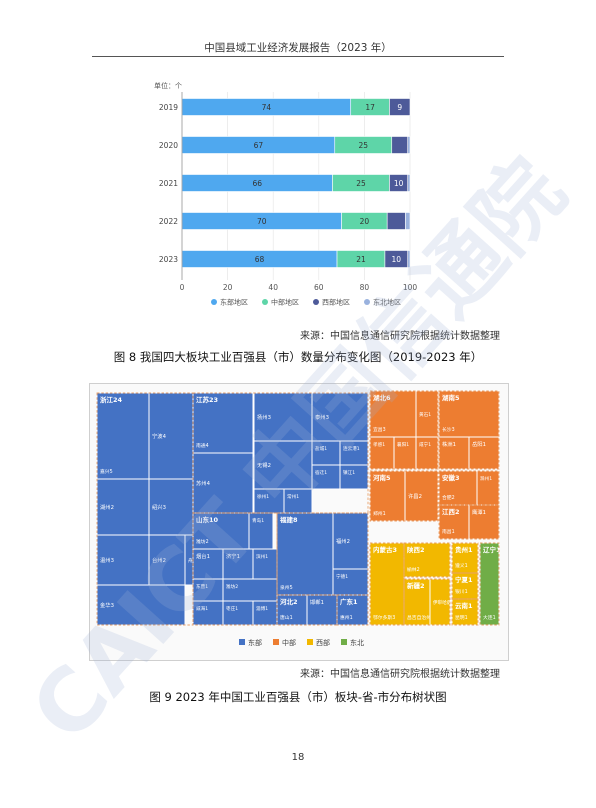 The height and width of the screenshot is (808, 596). What do you see at coordinates (298, 48) in the screenshot?
I see `page-header: 中国县域工业经济发展报告（2023 年）` at bounding box center [298, 48].